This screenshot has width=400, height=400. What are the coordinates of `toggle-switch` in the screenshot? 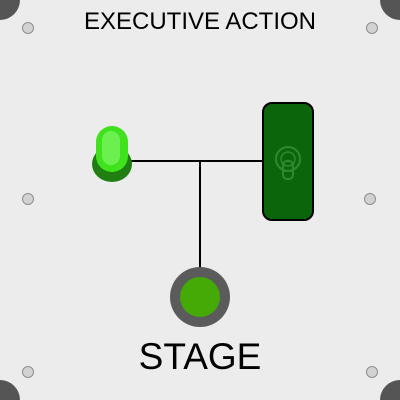 It's located at (288, 161).